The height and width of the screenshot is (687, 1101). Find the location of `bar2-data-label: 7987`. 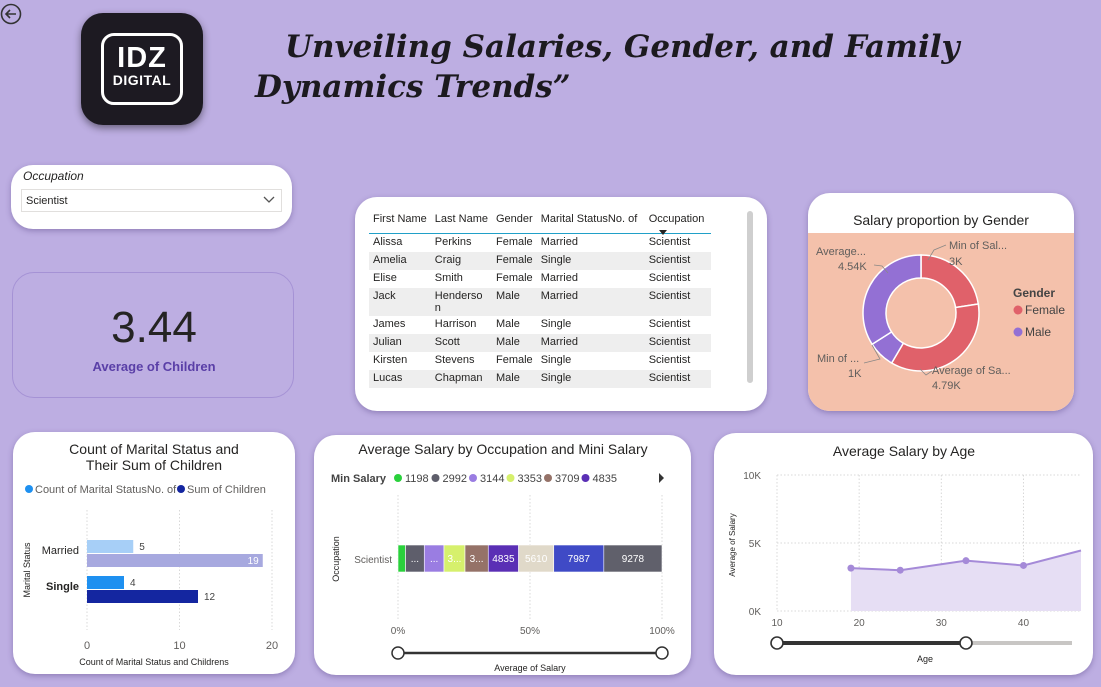

bar2-data-label: 7987 is located at coordinates (579, 559).